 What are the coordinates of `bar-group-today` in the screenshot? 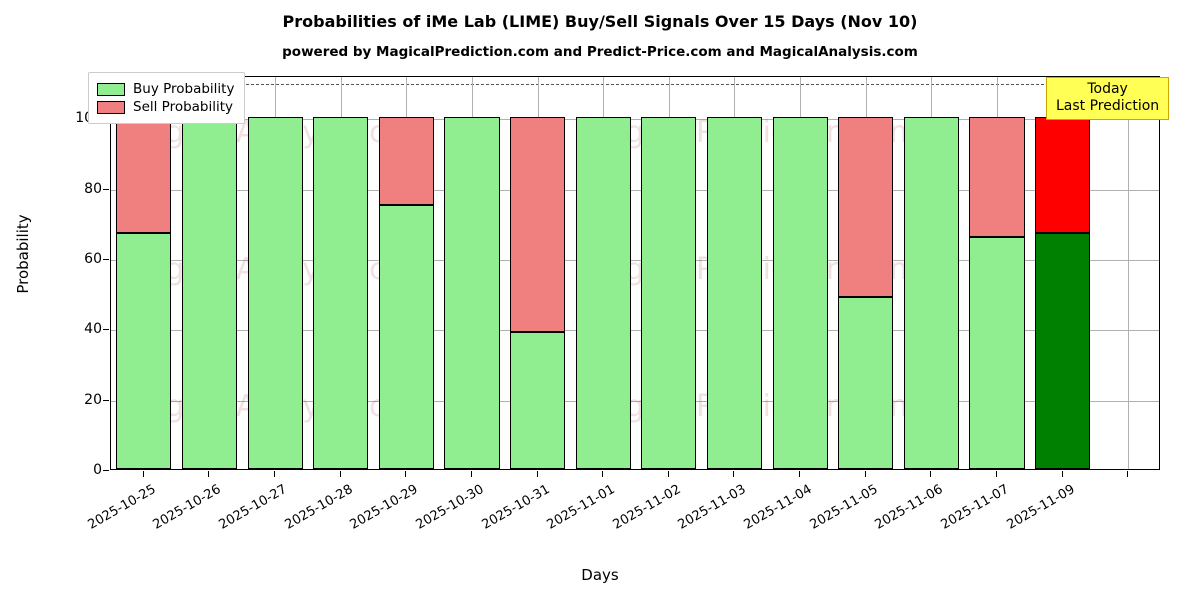 It's located at (1063, 273).